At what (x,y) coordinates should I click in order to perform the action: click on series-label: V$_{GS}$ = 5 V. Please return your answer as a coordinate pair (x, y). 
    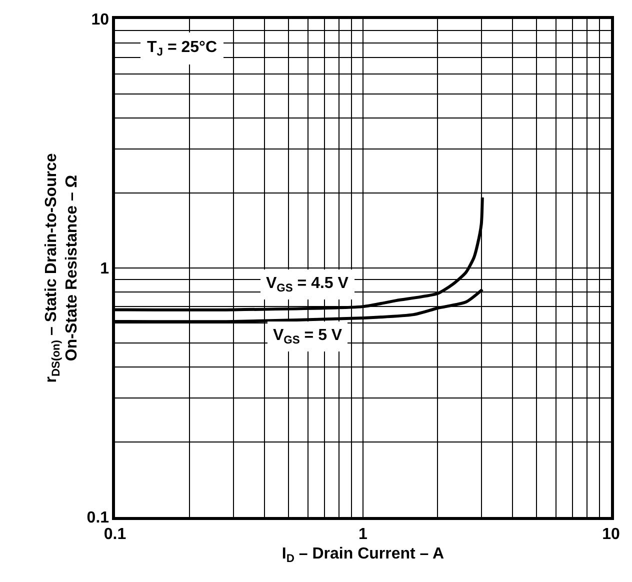
    Looking at the image, I should click on (307, 336).